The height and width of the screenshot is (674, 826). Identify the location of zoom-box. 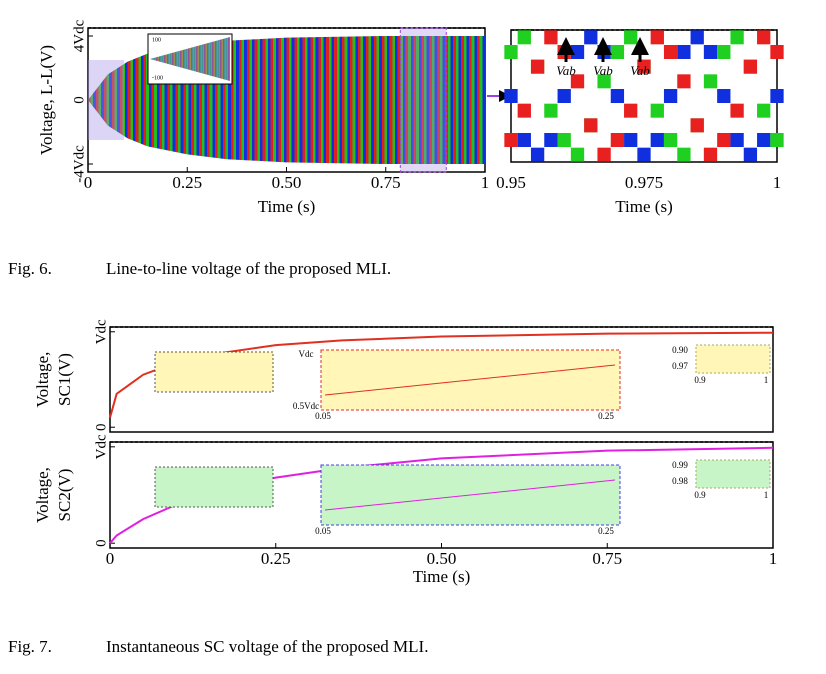
(423, 100).